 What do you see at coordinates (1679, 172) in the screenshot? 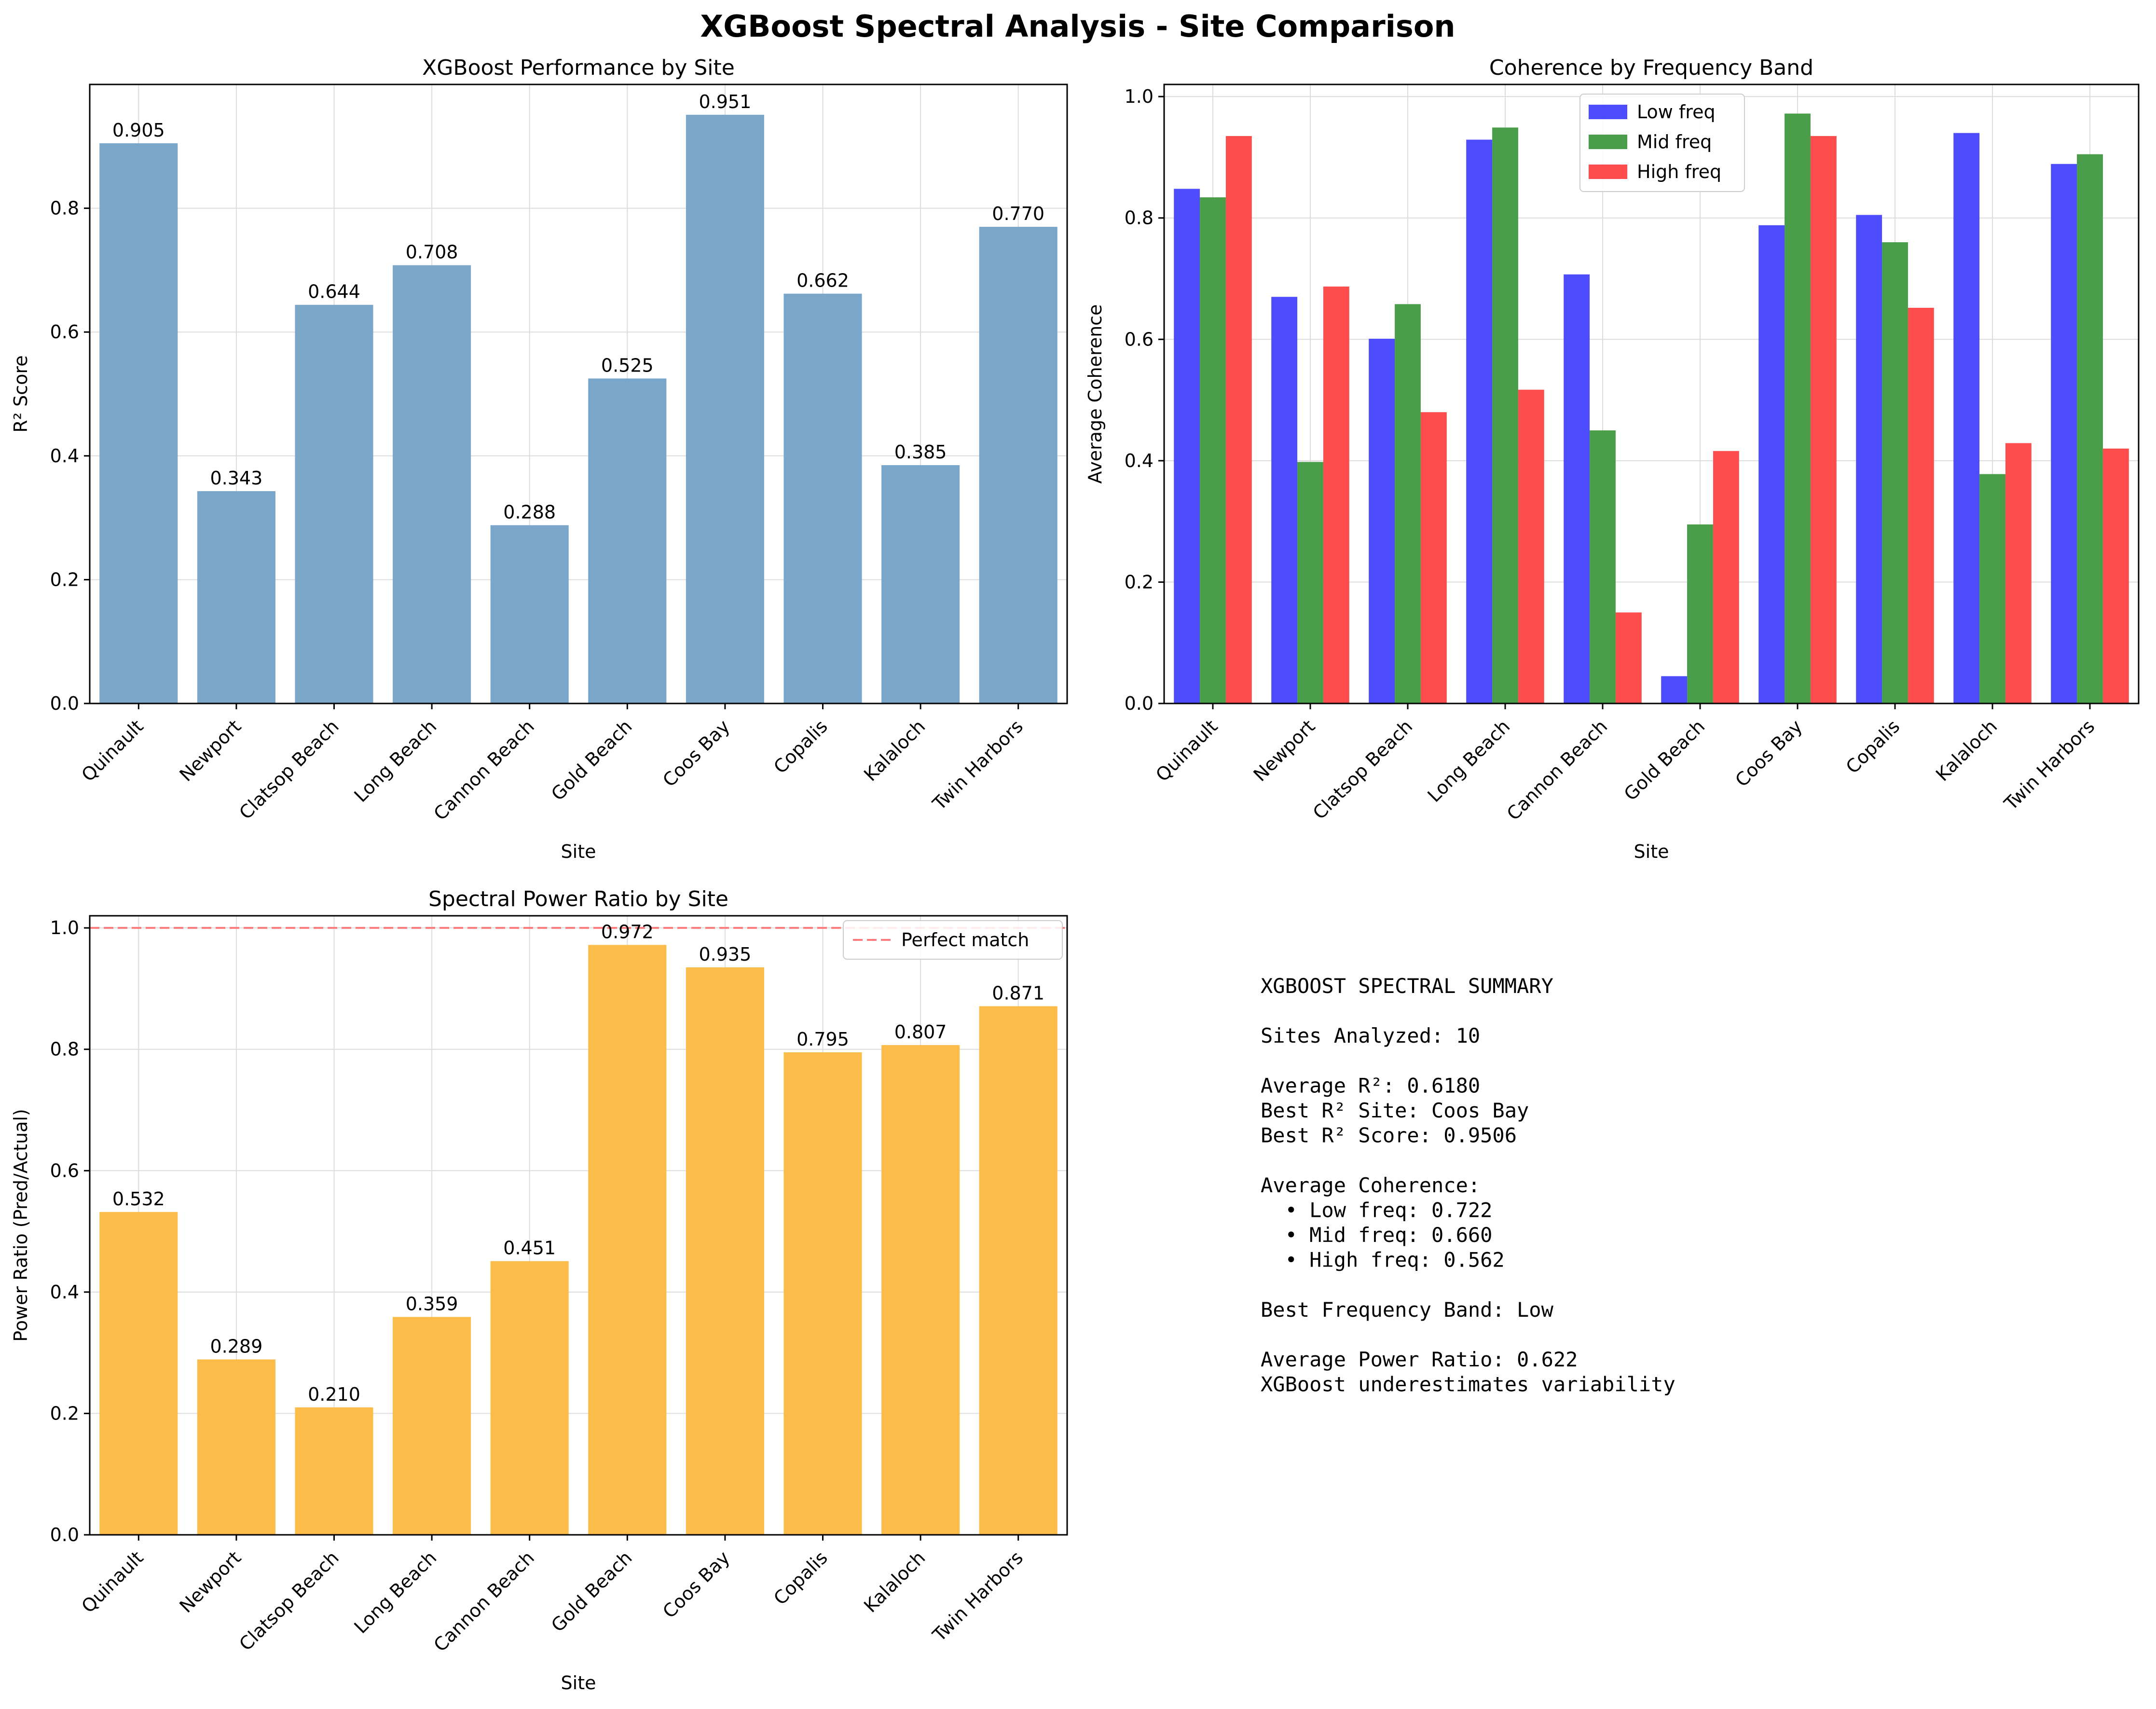
I see `legend-label: High freq` at bounding box center [1679, 172].